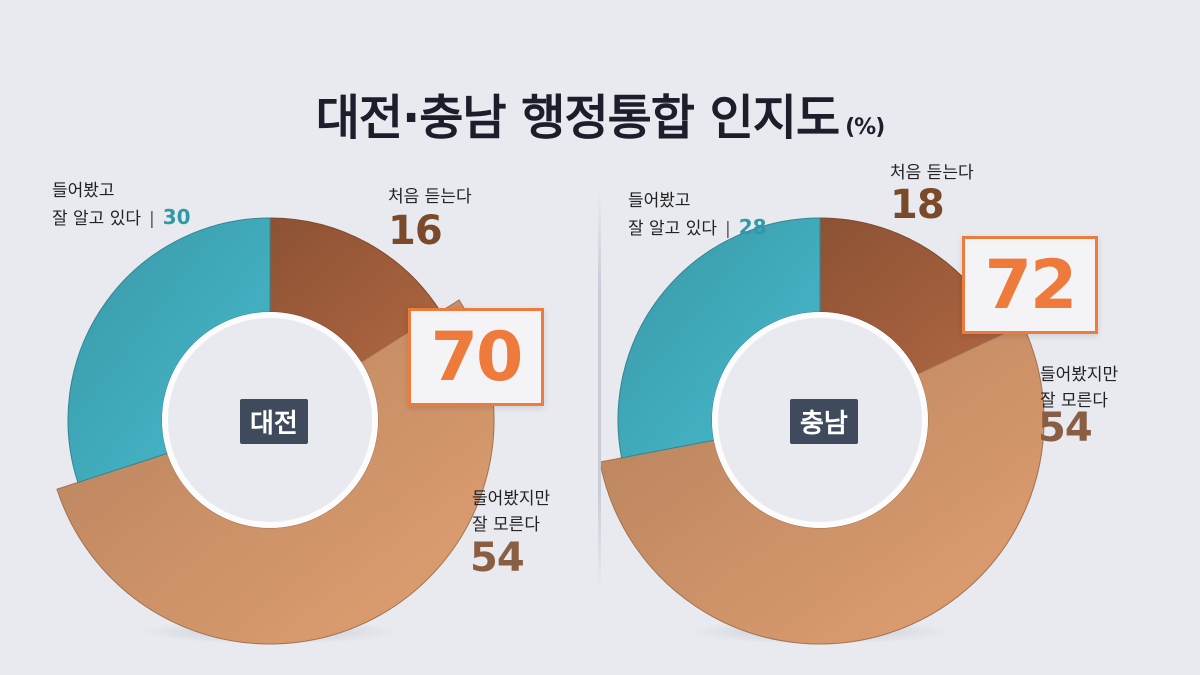  What do you see at coordinates (176, 217) in the screenshot?
I see `left-known-value: 30` at bounding box center [176, 217].